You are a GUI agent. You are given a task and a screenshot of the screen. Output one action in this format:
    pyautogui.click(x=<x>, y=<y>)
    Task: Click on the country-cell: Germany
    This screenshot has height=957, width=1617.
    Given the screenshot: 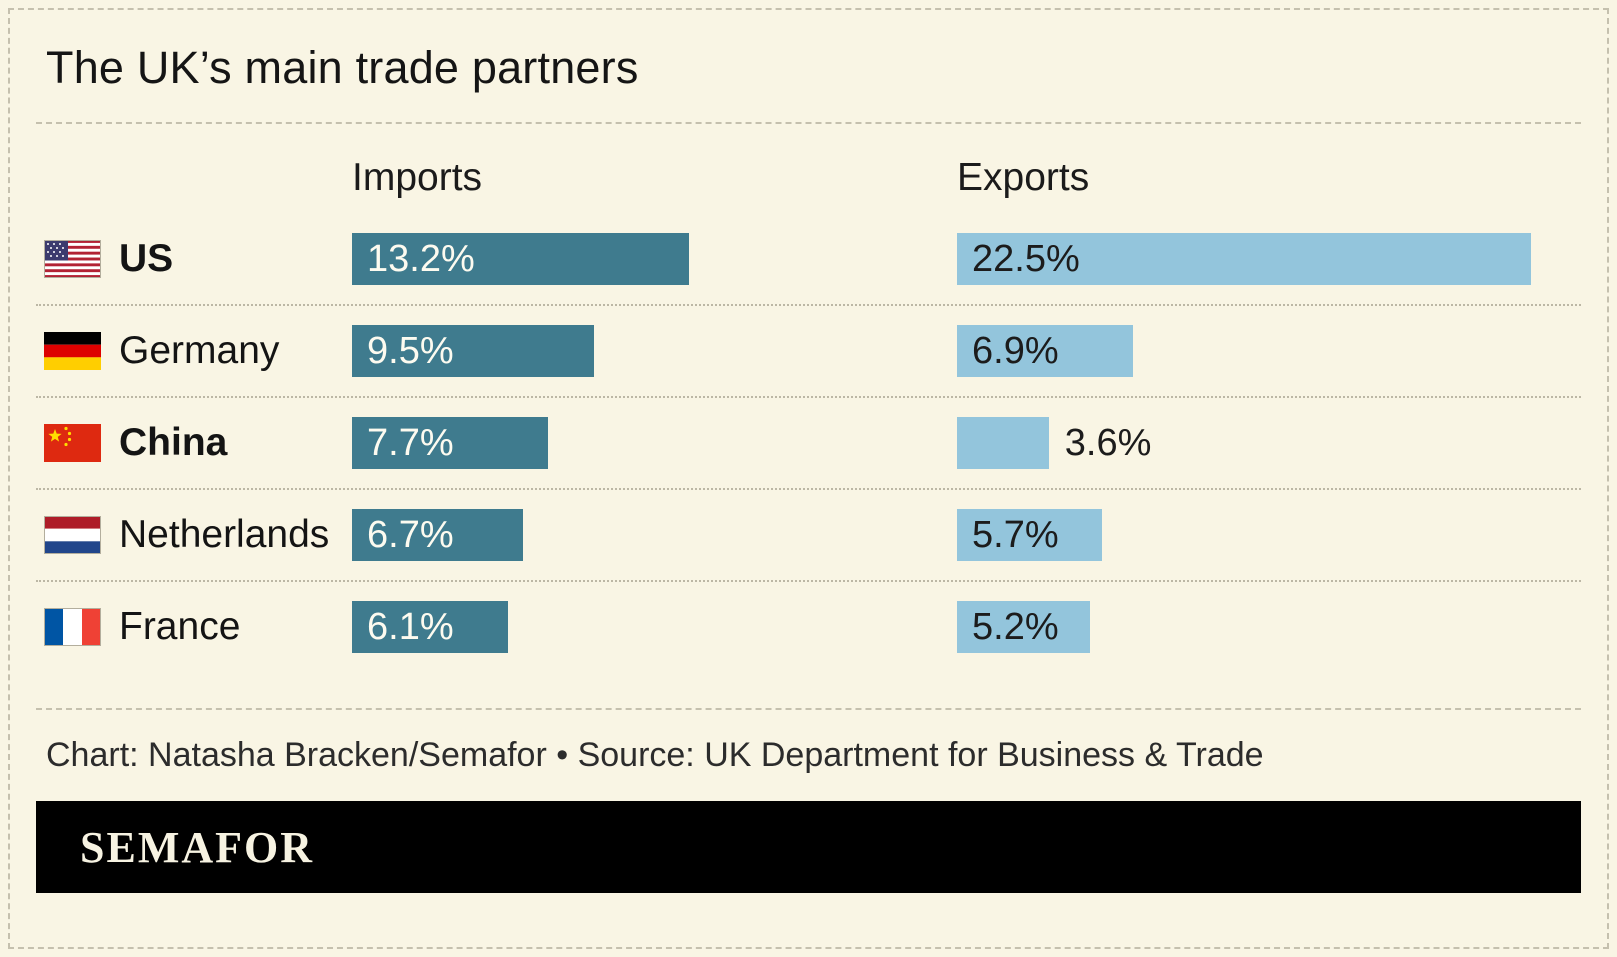 What is the action you would take?
    pyautogui.click(x=194, y=351)
    